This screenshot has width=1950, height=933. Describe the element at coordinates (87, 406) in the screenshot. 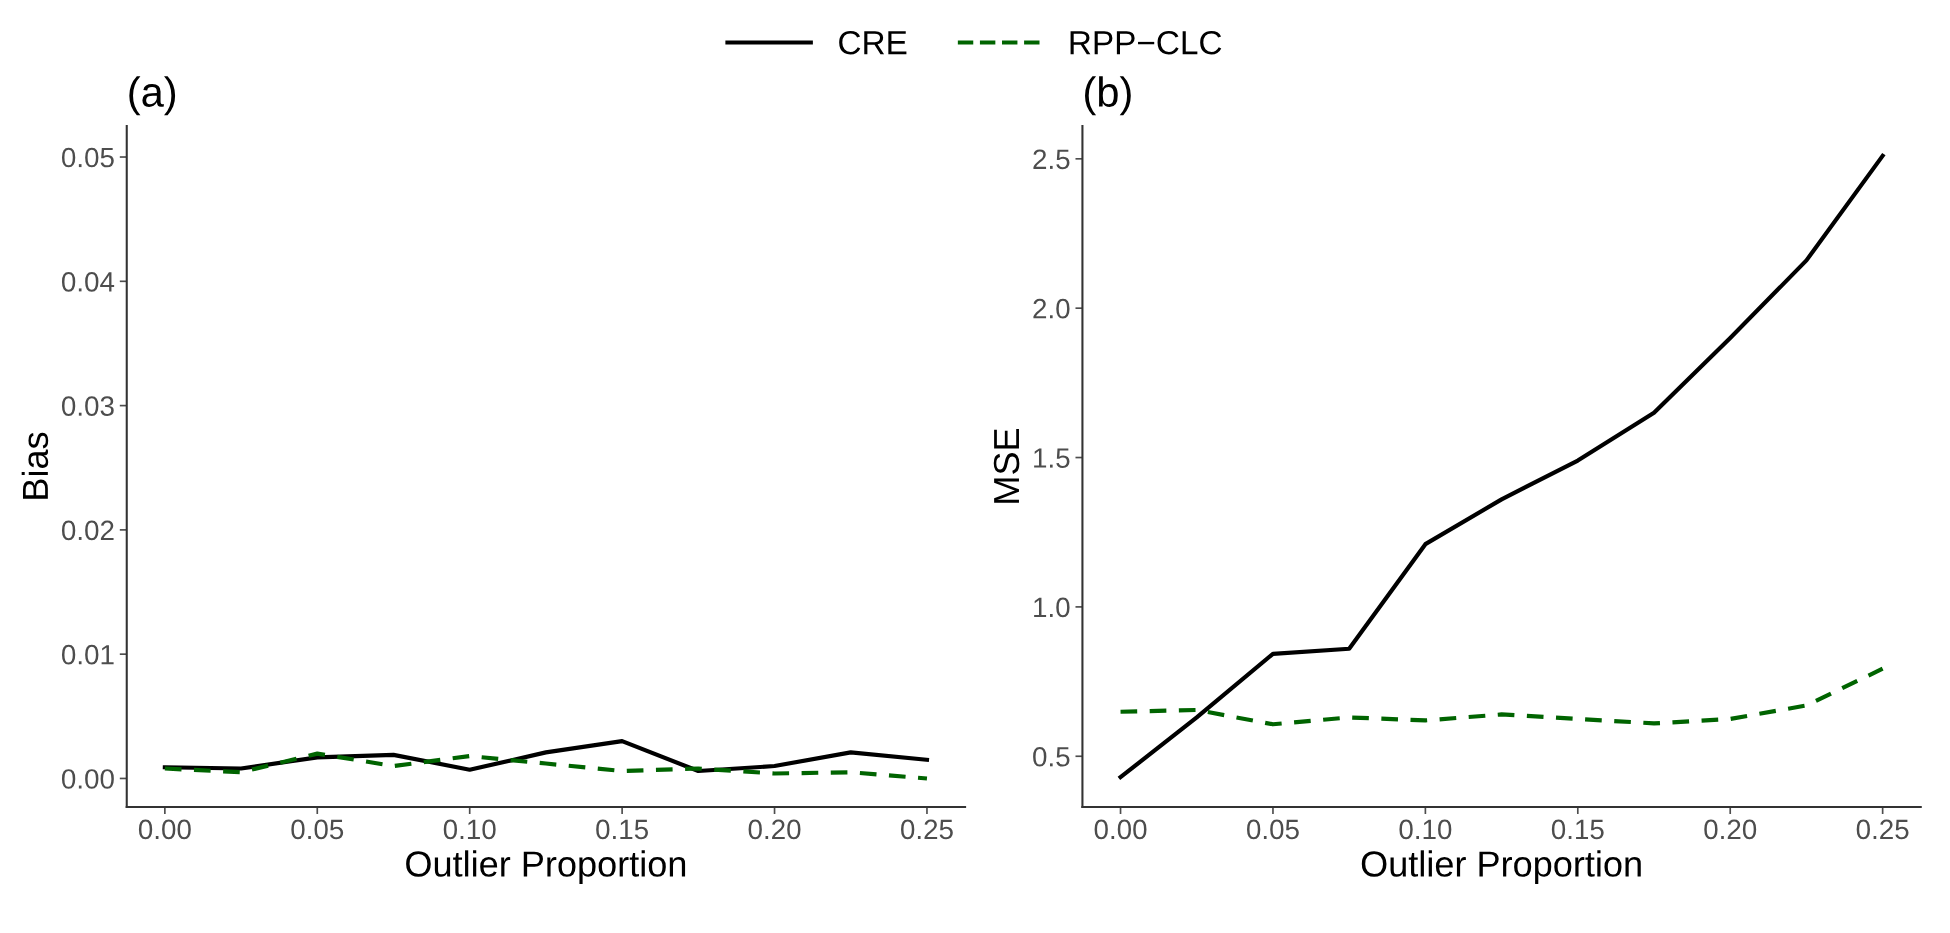

I see `y-tick-label: 0.03` at that location.